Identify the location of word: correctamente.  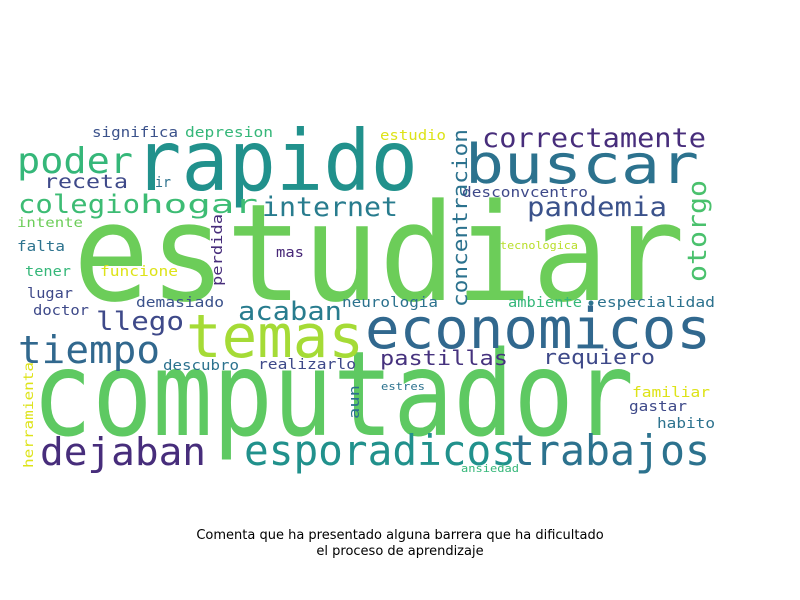
(594, 138).